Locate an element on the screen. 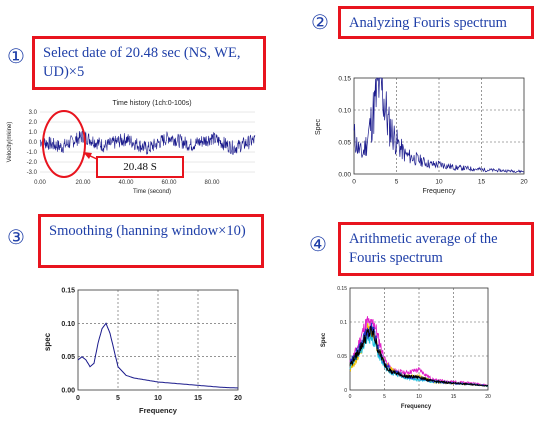 Image resolution: width=550 pixels, height=422 pixels. averaged-spectrum-chart: Spec 0 5 10 15 20 0.15 0.1 0.05 0 Frequency is located at coordinates (406, 348).